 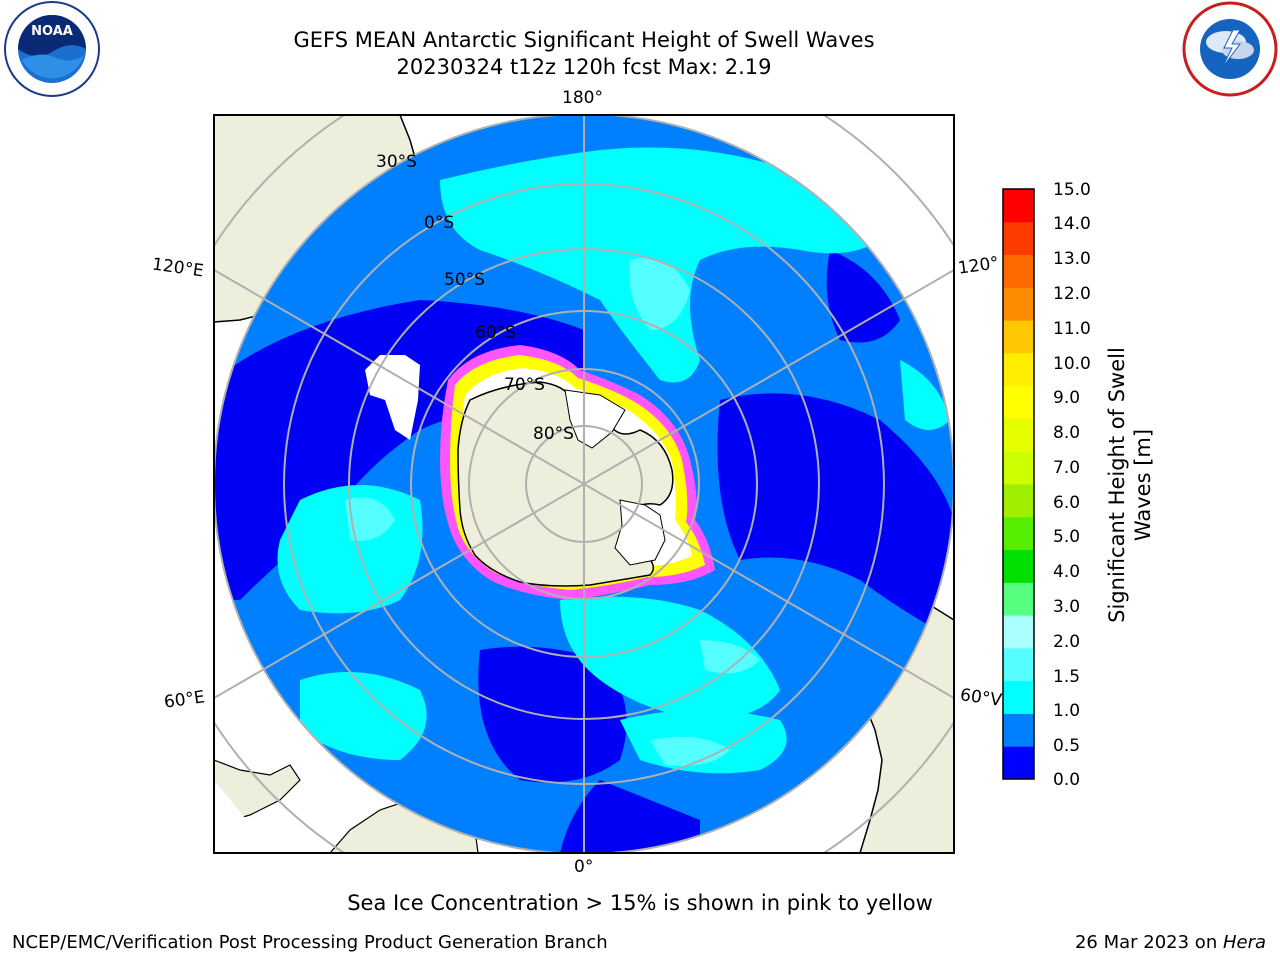 I want to click on colorbar-tick: 9.0, so click(x=1067, y=398).